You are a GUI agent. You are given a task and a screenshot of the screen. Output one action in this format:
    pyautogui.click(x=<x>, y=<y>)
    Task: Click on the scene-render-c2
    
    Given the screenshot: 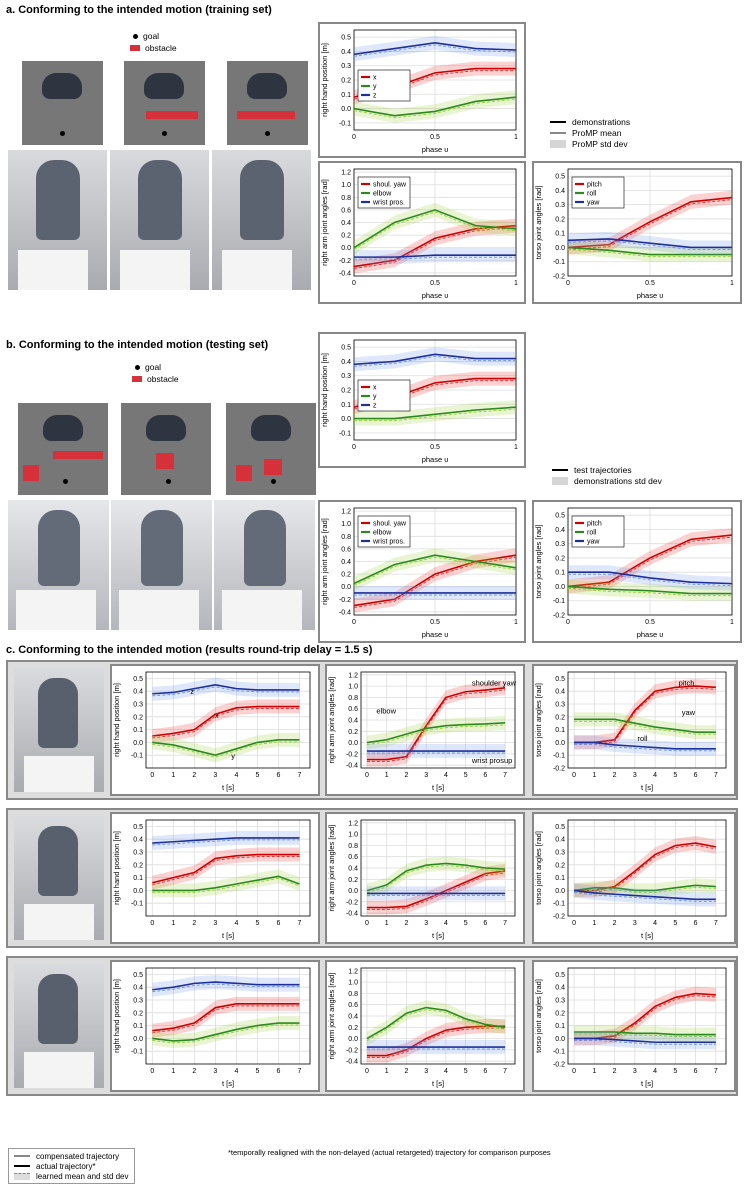 What is the action you would take?
    pyautogui.click(x=59, y=878)
    